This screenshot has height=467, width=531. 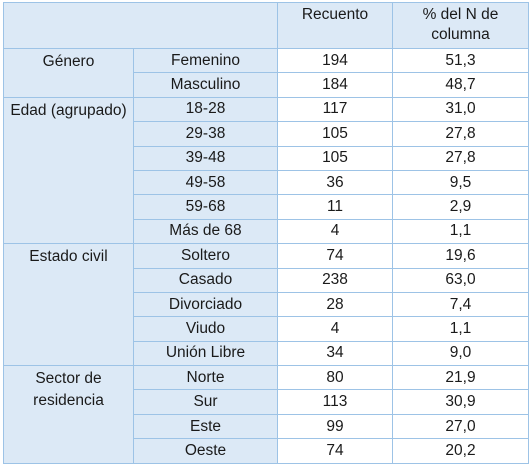 I want to click on percent-cell: 20,2, so click(x=460, y=451).